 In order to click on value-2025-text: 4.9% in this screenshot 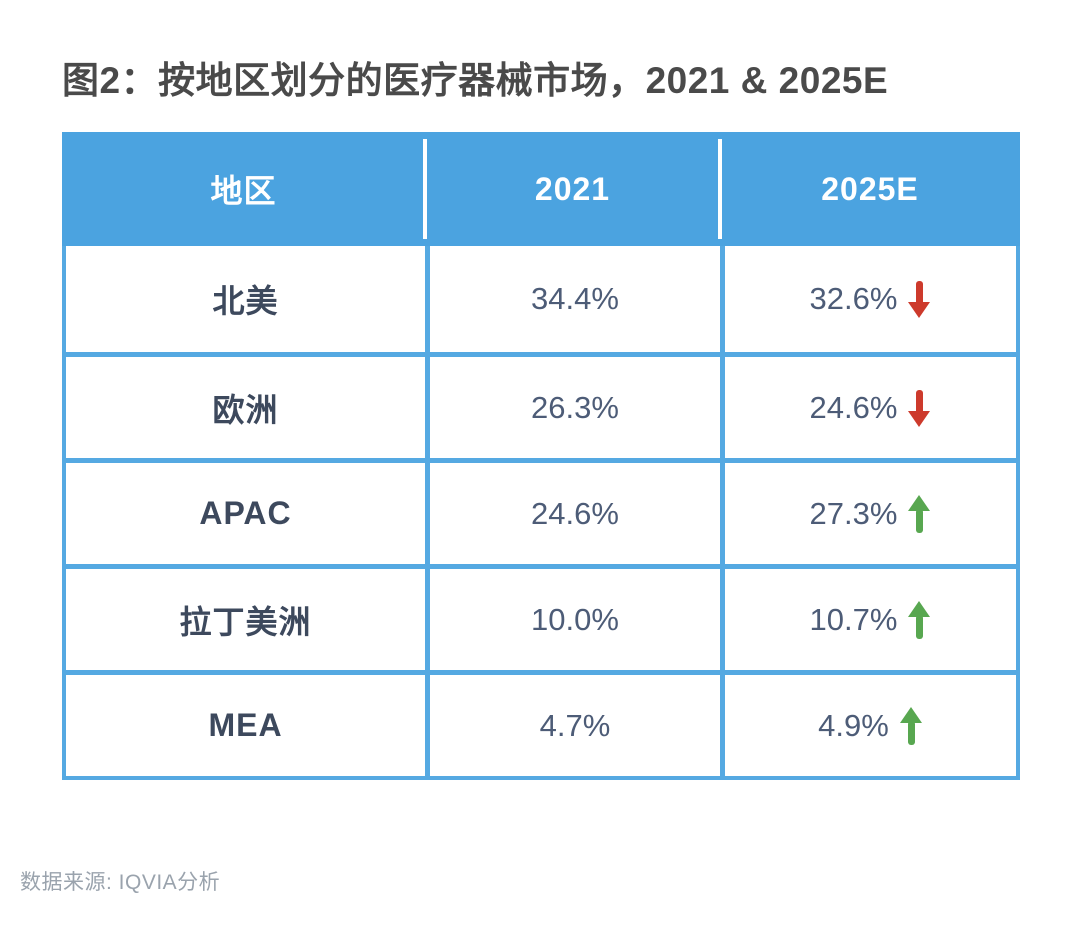, I will do `click(853, 725)`.